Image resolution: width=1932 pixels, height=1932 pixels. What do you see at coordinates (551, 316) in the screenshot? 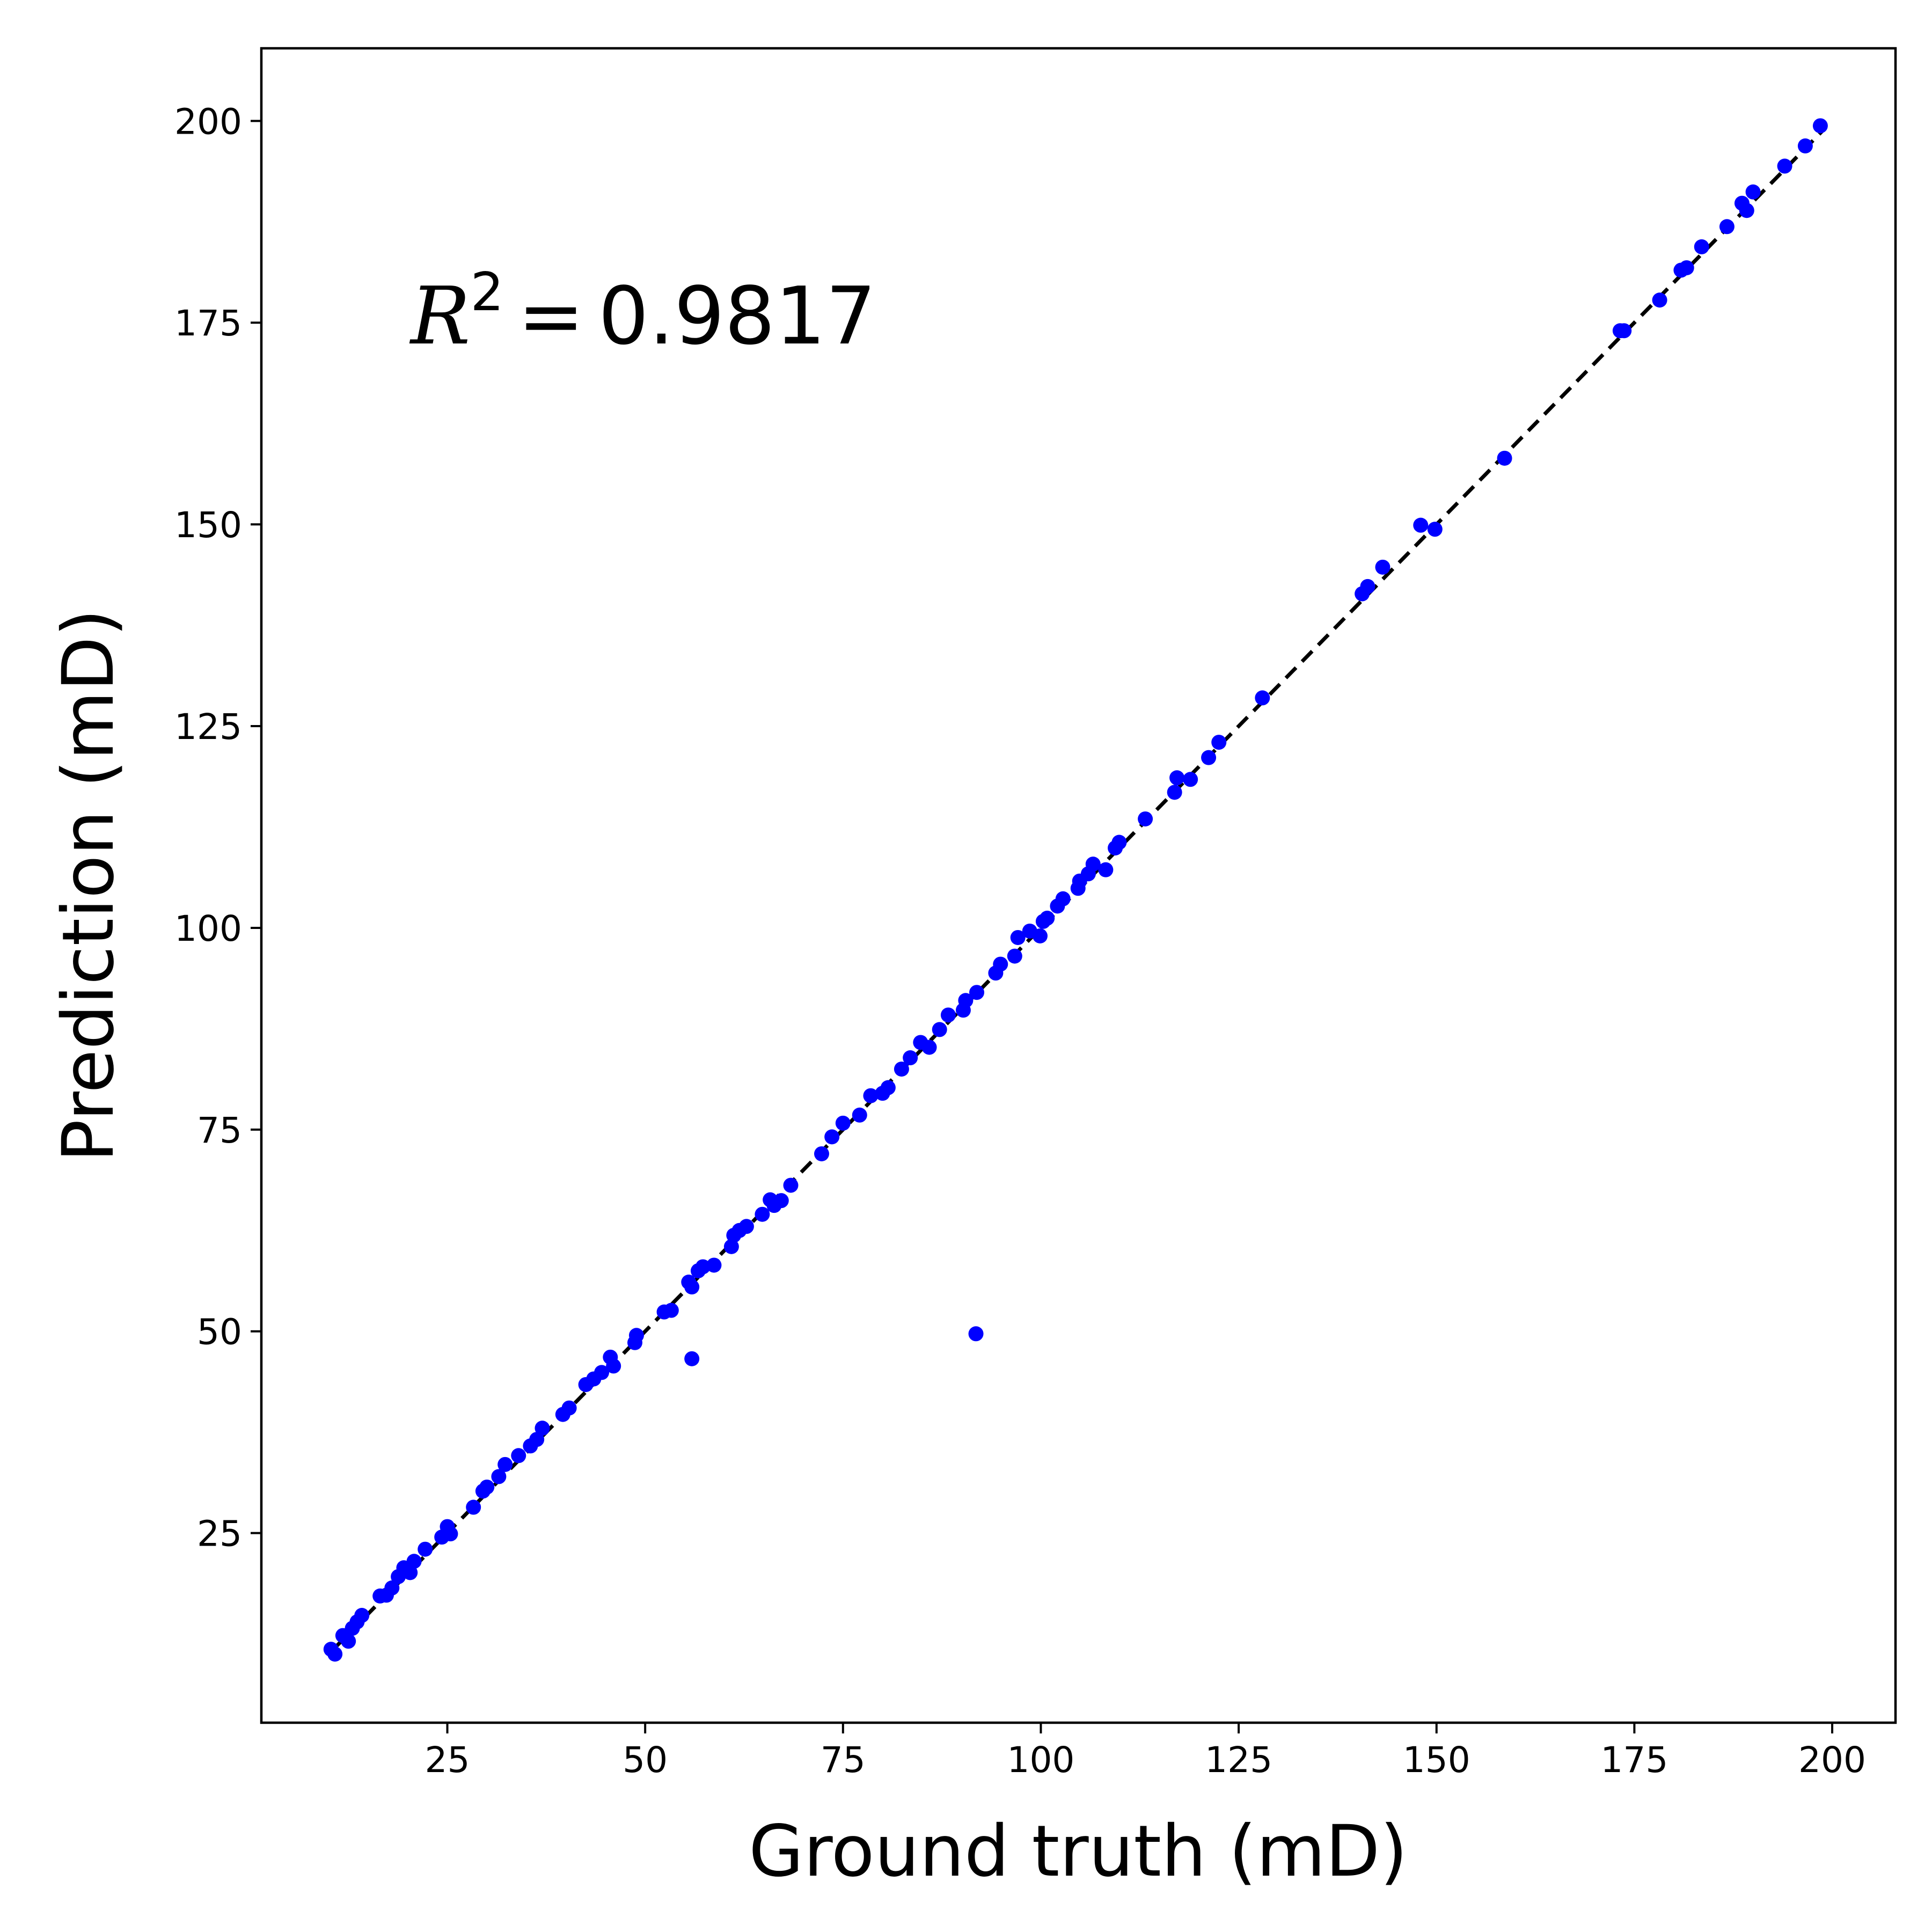
I see `annotation-equals: =` at bounding box center [551, 316].